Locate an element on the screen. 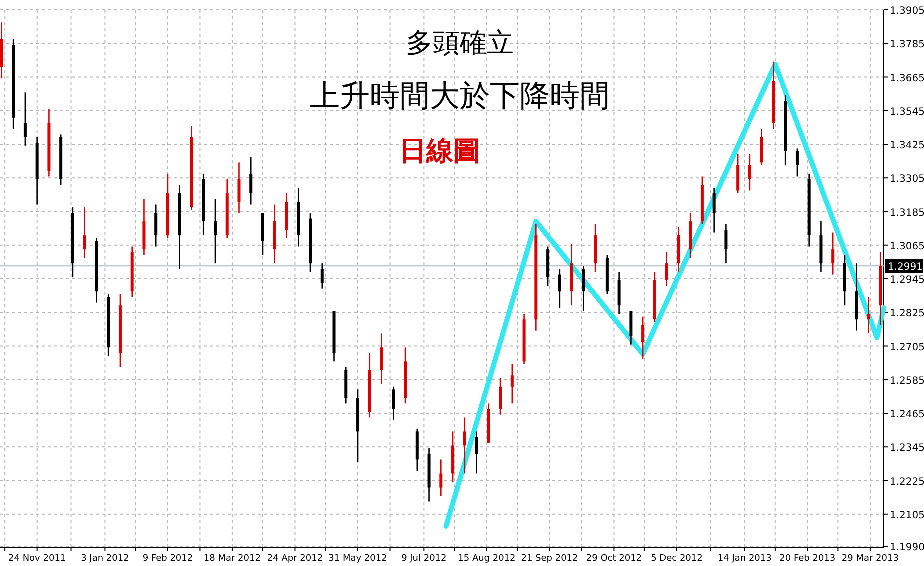  x-tick-label: 21 Sep 2012 is located at coordinates (549, 559).